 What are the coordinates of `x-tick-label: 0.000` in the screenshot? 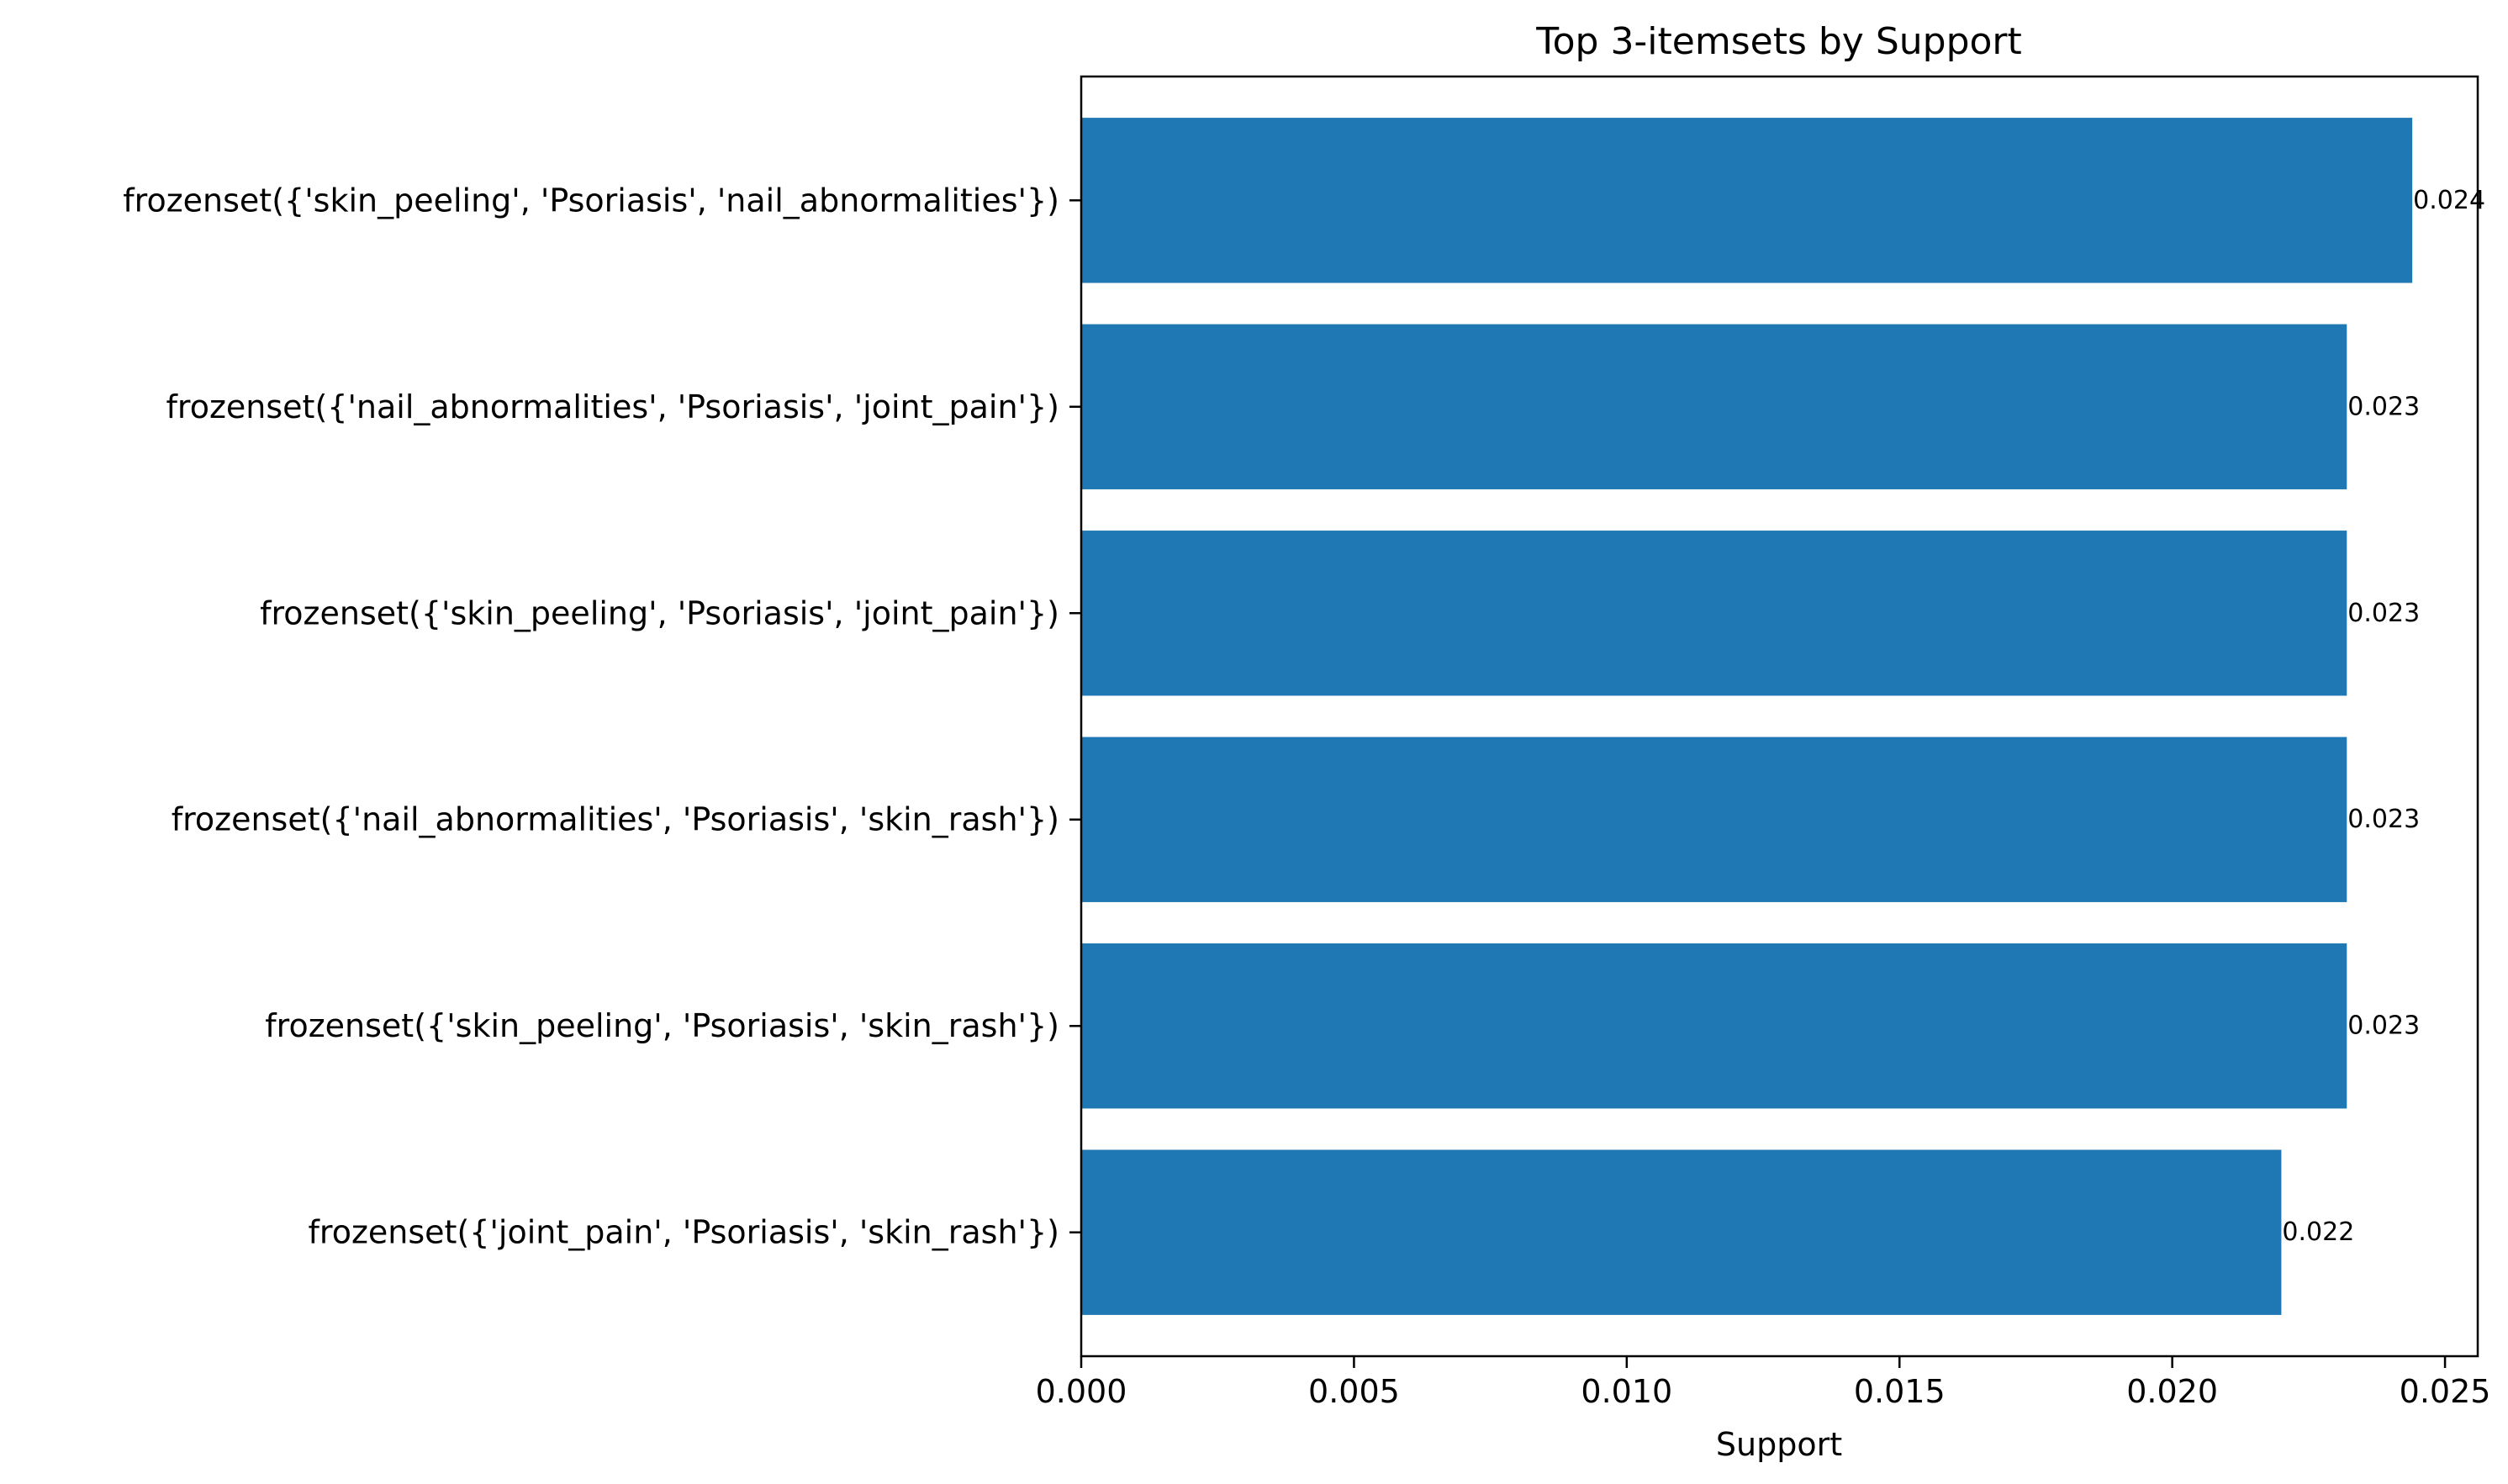 It's located at (1081, 1391).